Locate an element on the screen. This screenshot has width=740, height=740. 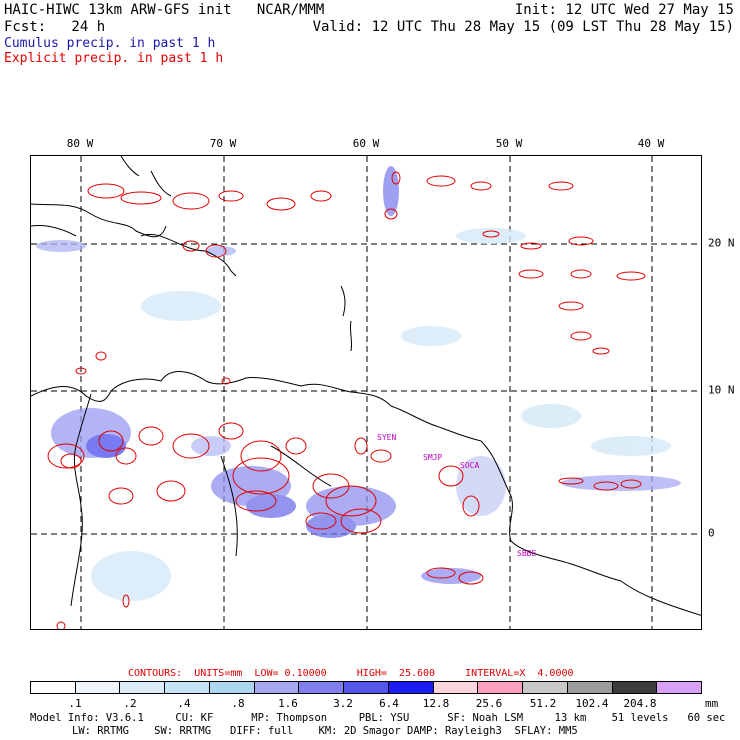
color-scale is located at coordinates (366, 687).